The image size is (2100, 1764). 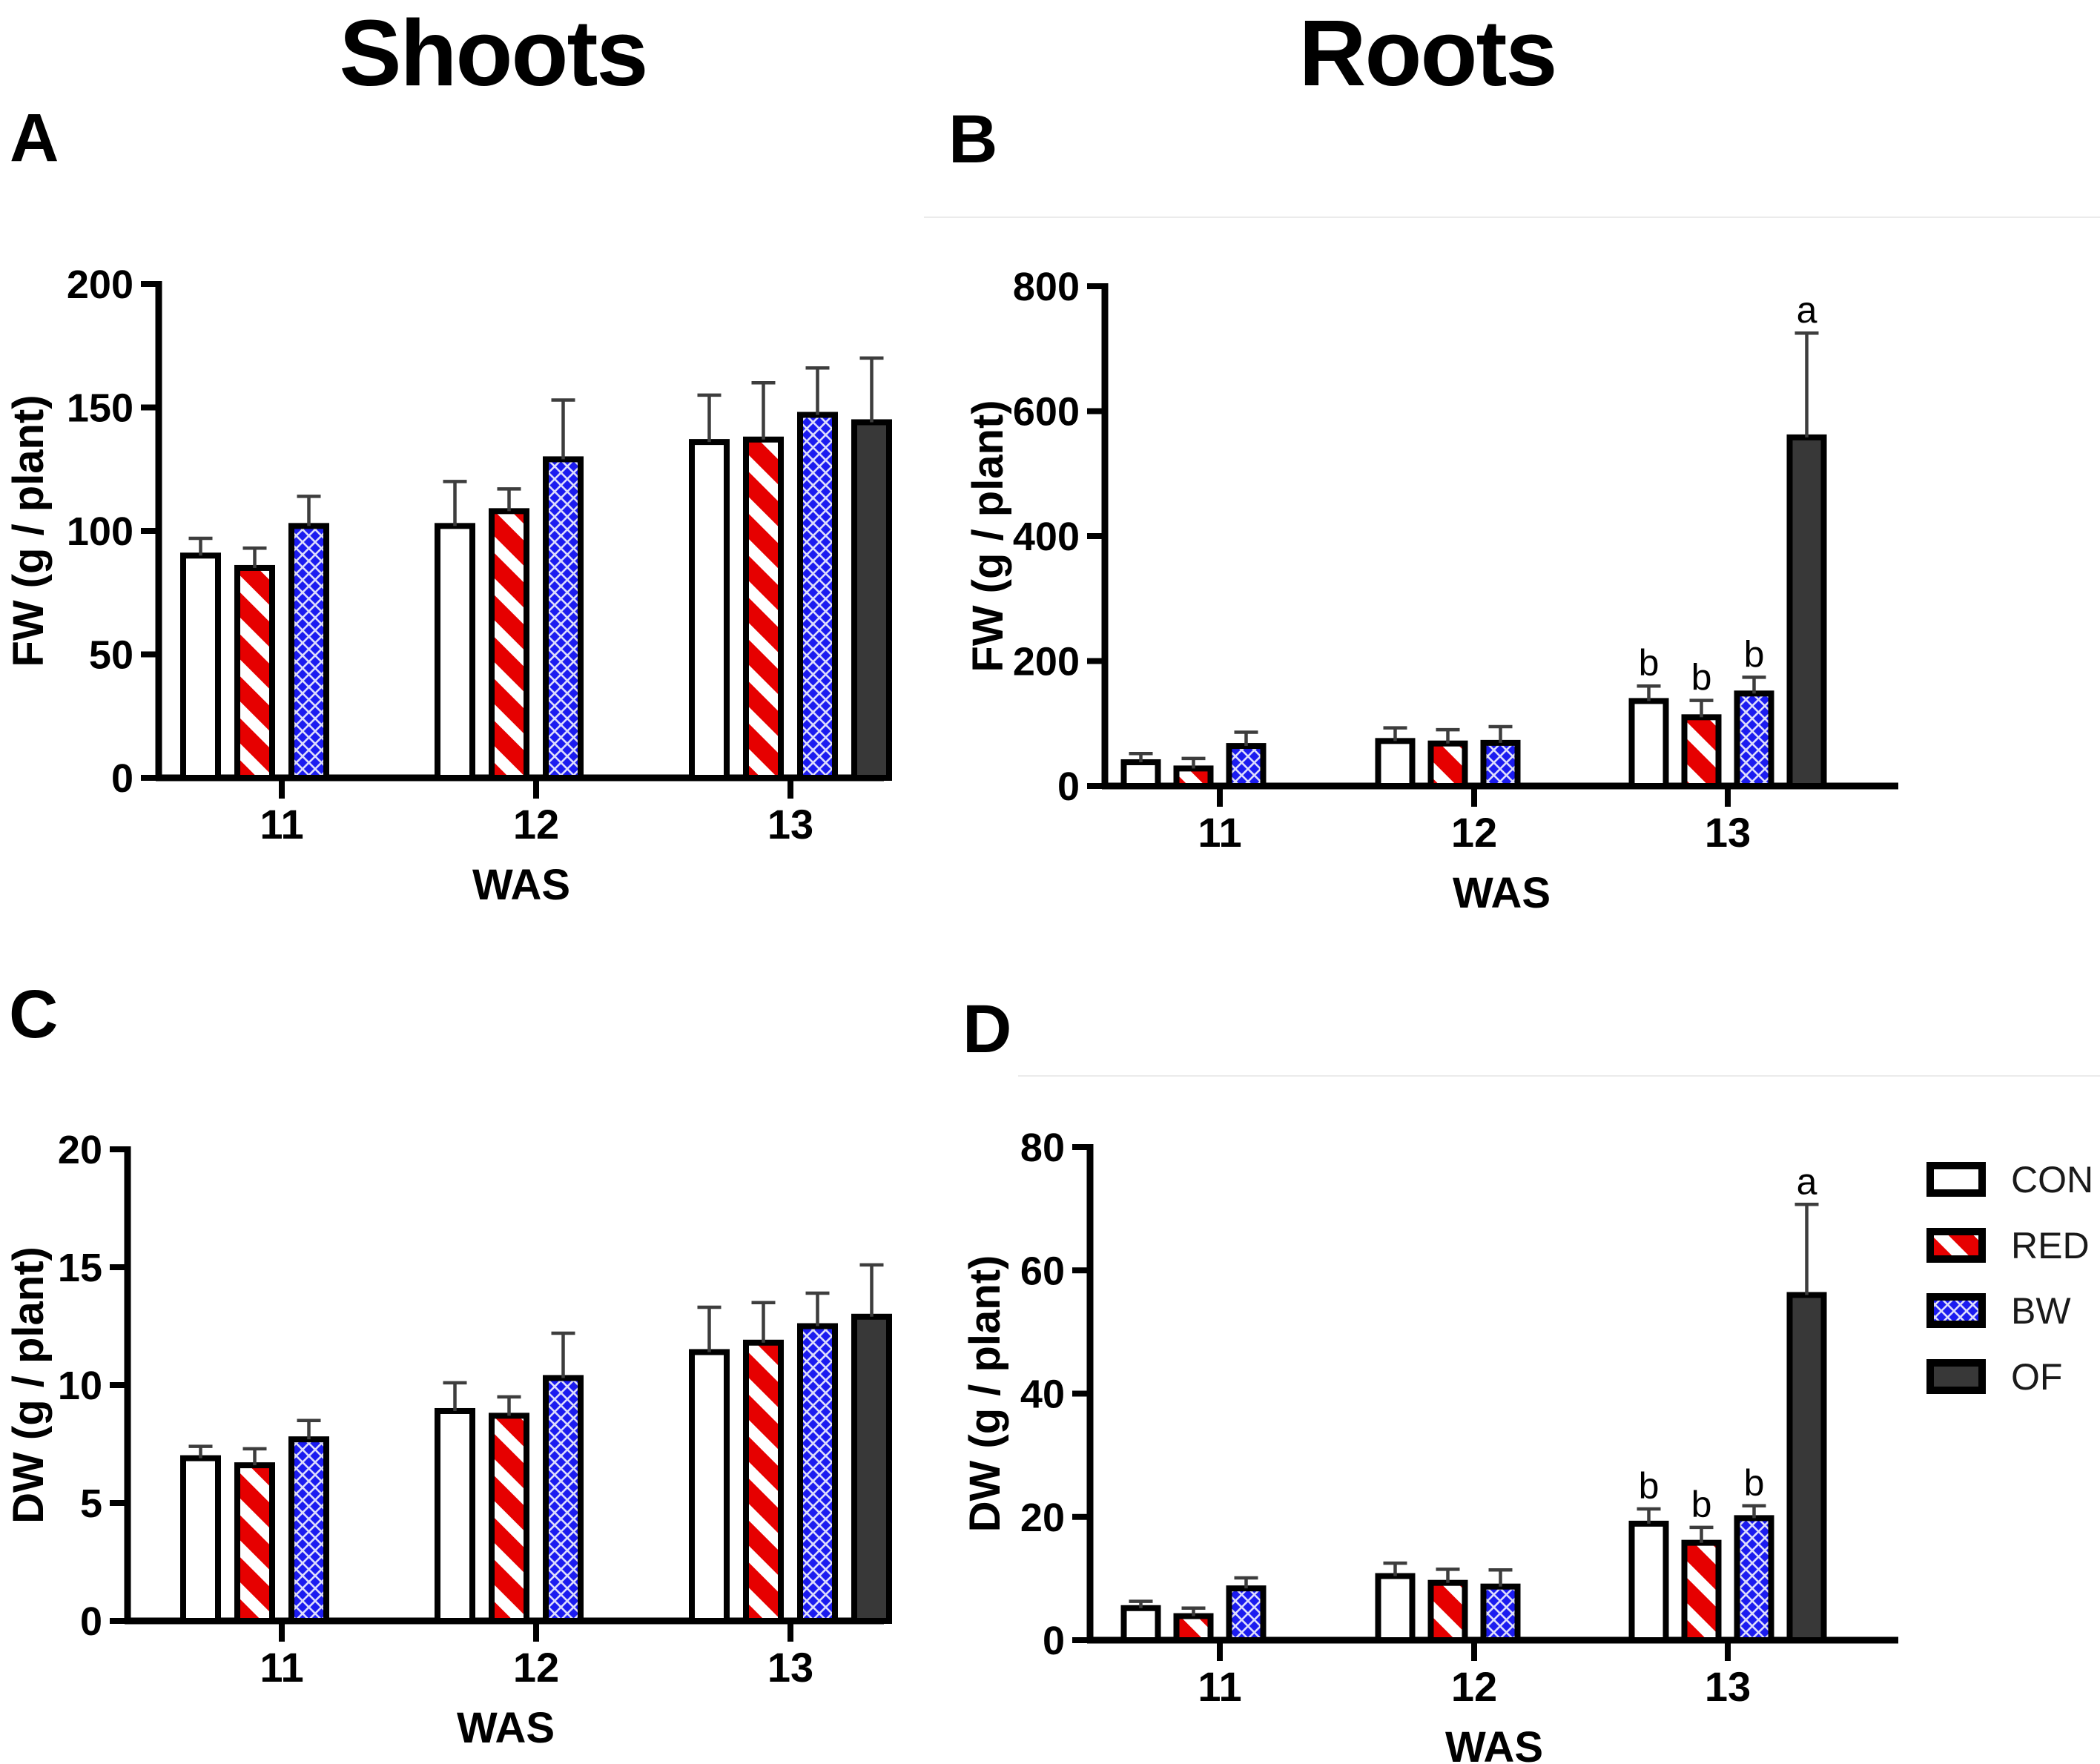 I want to click on panel-A-y-tick-label-100: 100, so click(x=100, y=531).